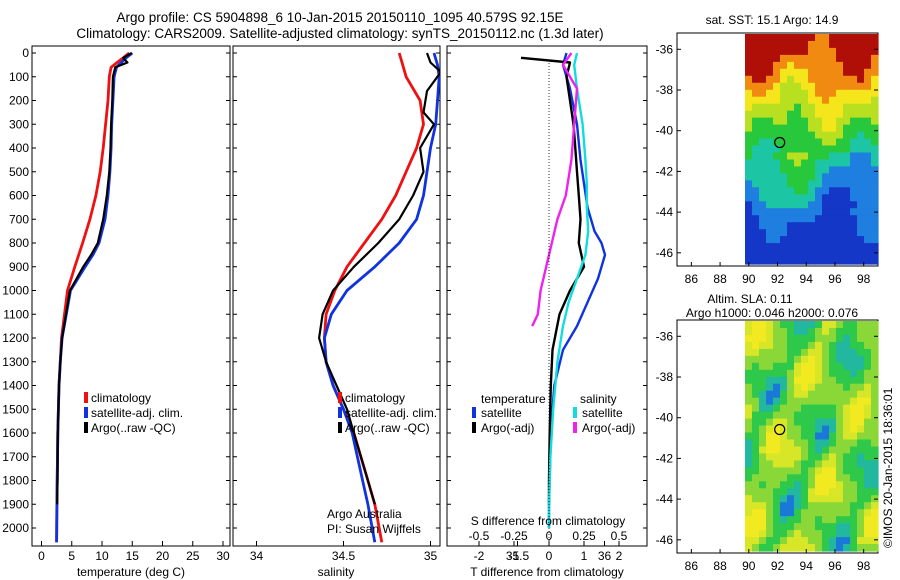  Describe the element at coordinates (15, 409) in the screenshot. I see `depth-tick-label: 1500` at that location.